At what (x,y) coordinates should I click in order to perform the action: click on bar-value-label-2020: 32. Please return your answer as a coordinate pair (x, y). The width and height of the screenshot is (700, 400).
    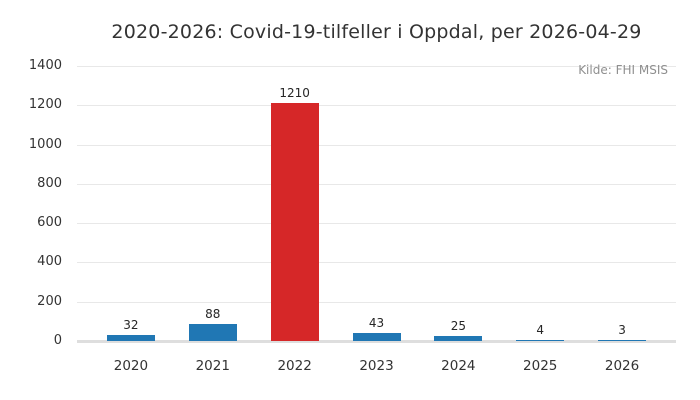
    Looking at the image, I should click on (131, 324).